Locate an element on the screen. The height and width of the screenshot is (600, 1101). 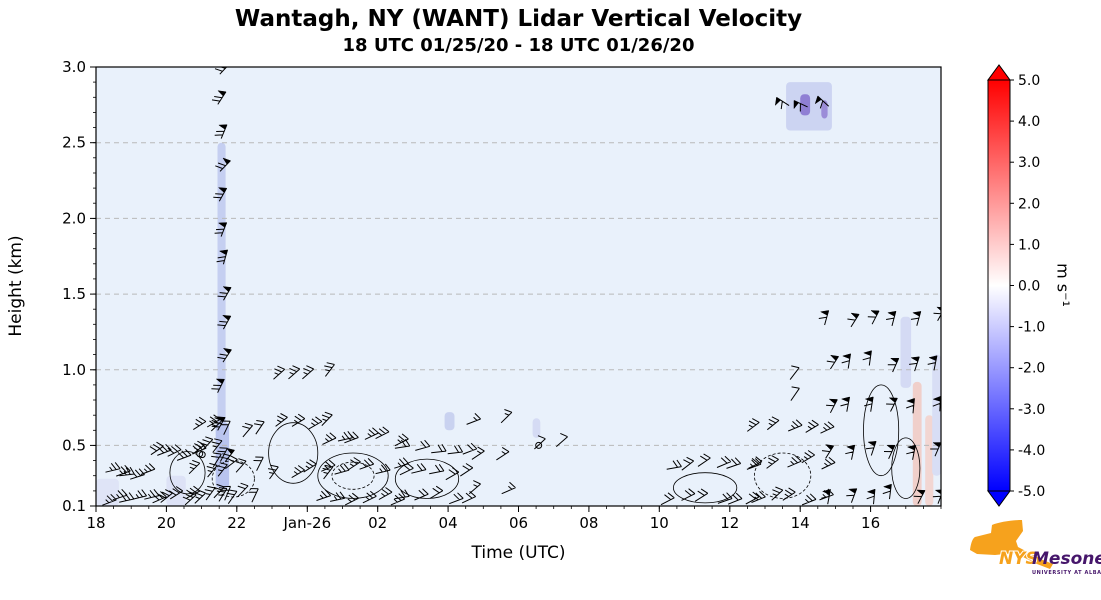
svg-text: 0.5 is located at coordinates (74, 445).